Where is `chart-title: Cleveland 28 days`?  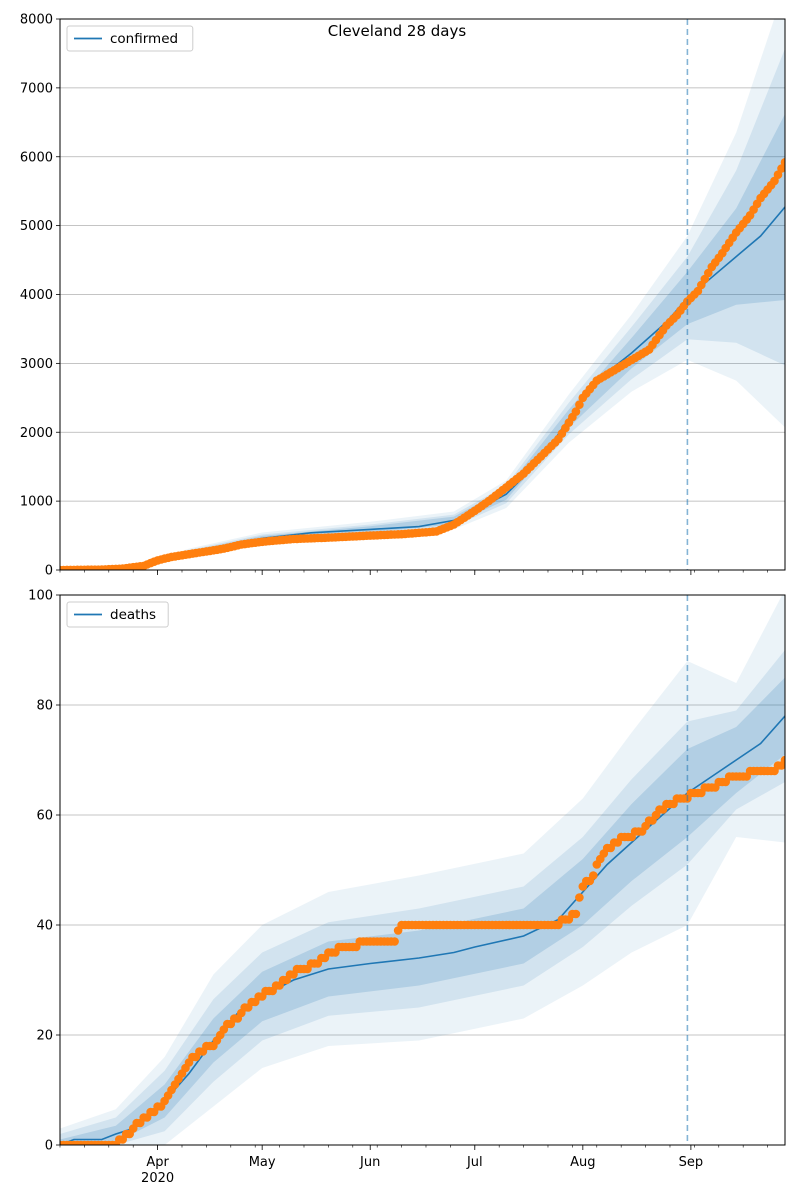
chart-title: Cleveland 28 days is located at coordinates (397, 31).